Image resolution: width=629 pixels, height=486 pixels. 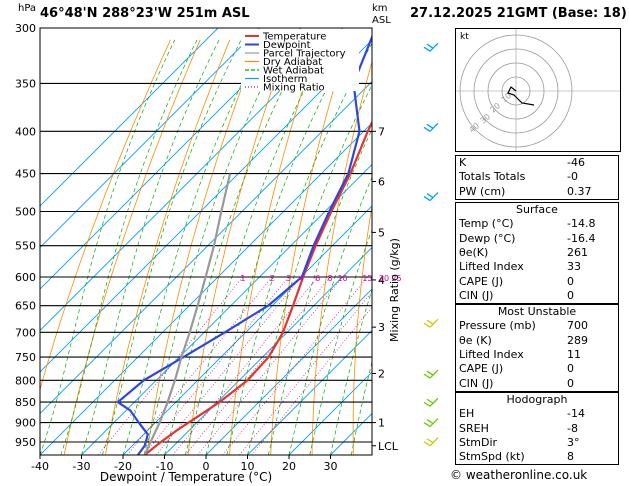 I want to click on table-row: θe (K) 289, so click(x=537, y=341).